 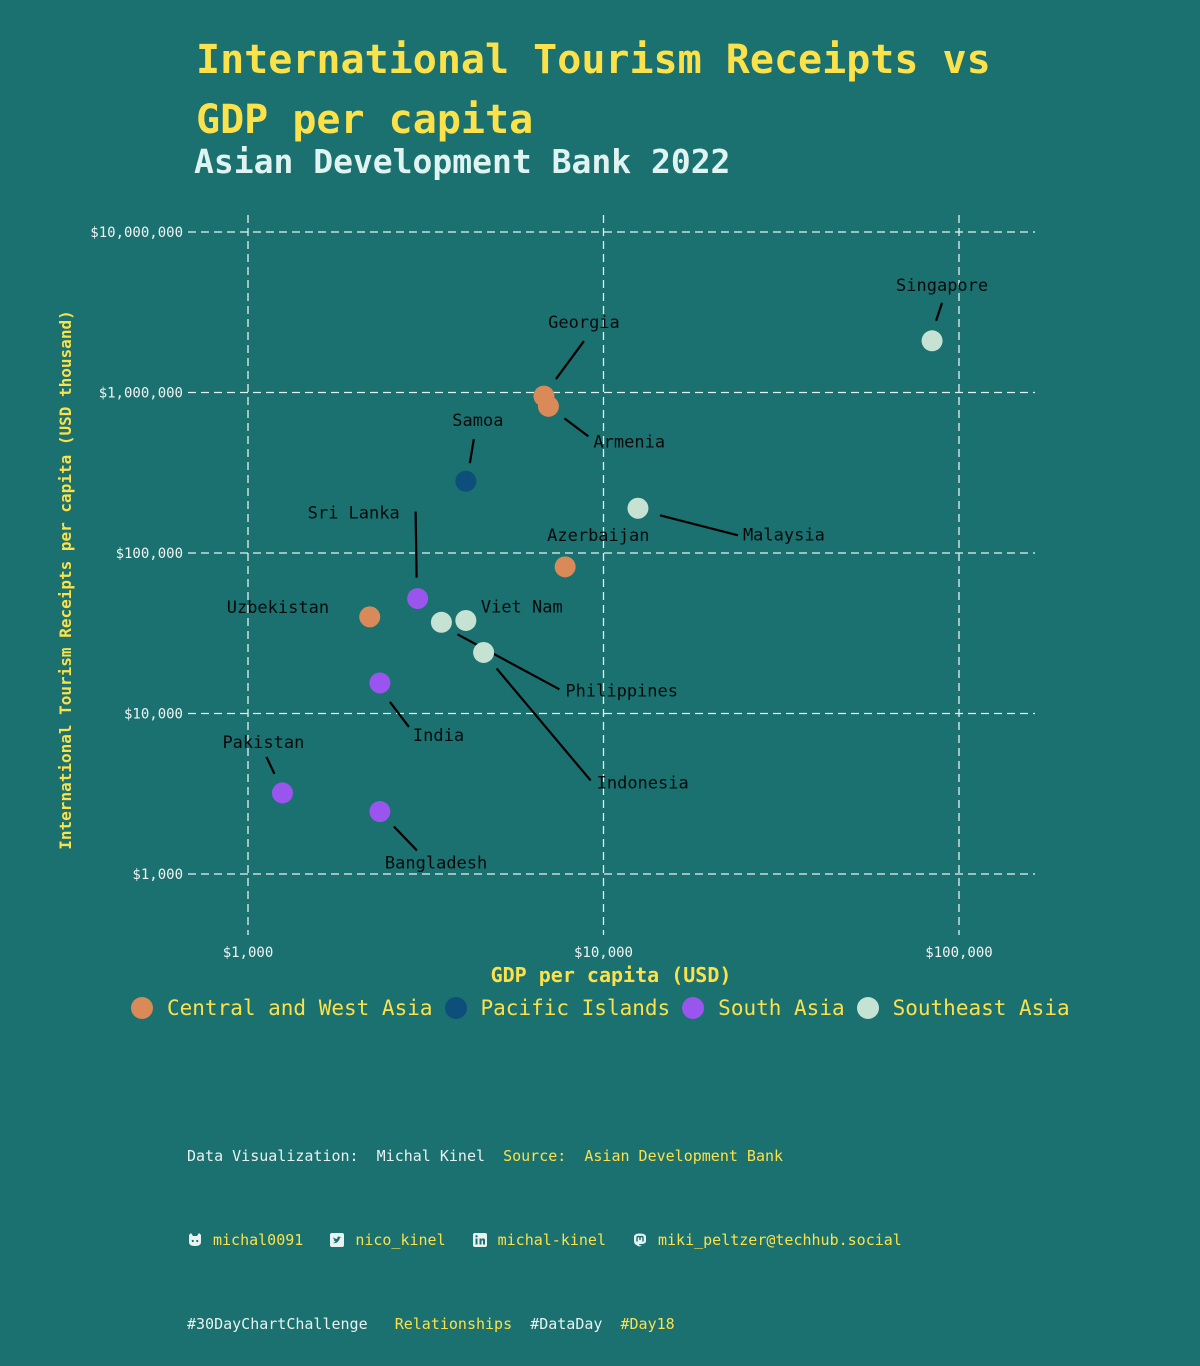 I want to click on label-leader-bangladesh, so click(x=405, y=838).